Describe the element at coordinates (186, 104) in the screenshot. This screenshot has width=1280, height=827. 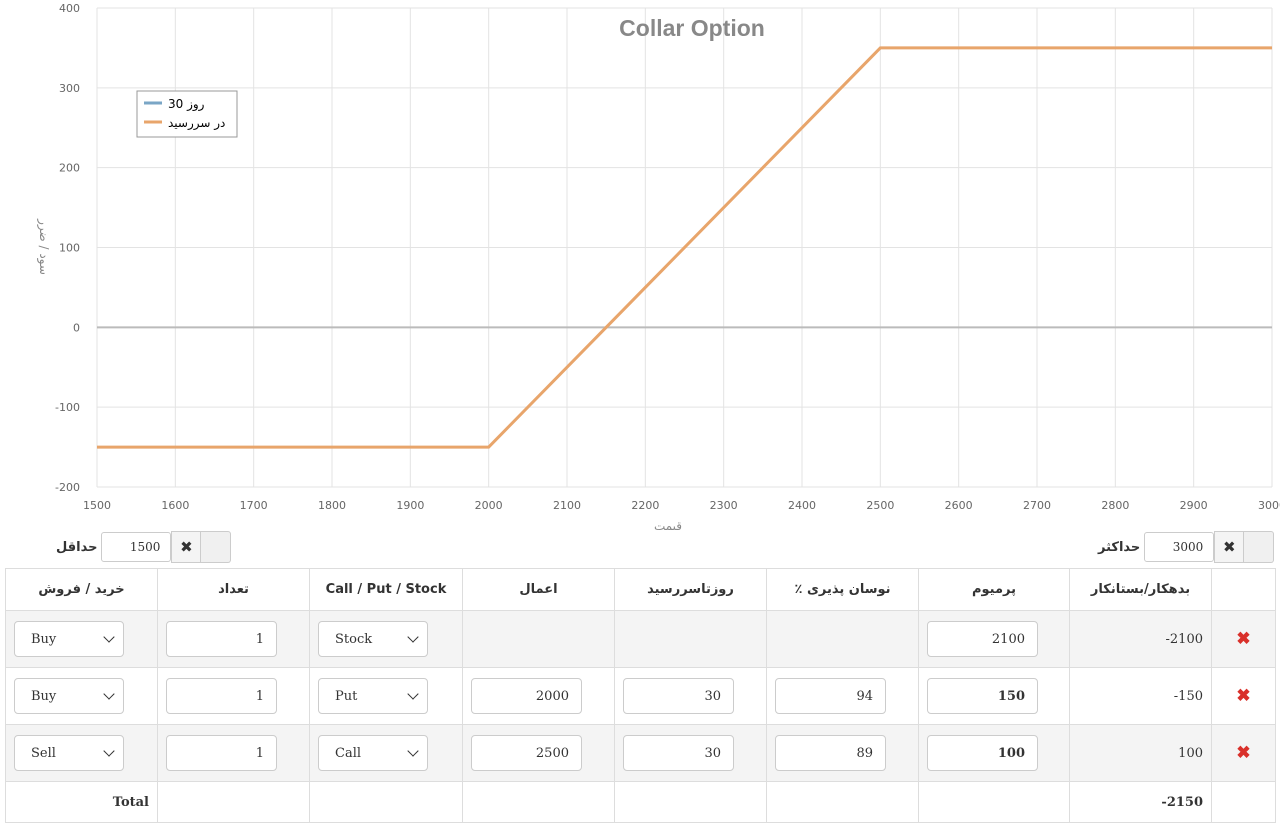
I see `legend-label-30-days: 30 روز` at that location.